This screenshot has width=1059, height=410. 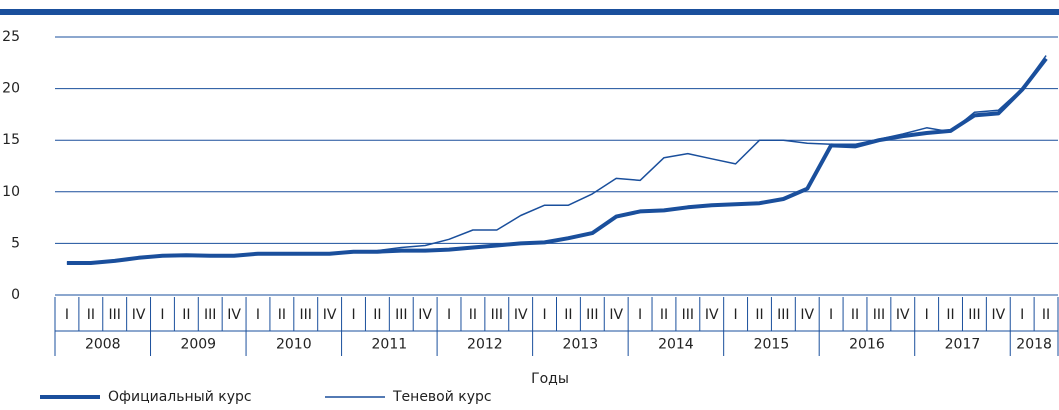 What do you see at coordinates (581, 345) in the screenshot?
I see `year-label: 2013` at bounding box center [581, 345].